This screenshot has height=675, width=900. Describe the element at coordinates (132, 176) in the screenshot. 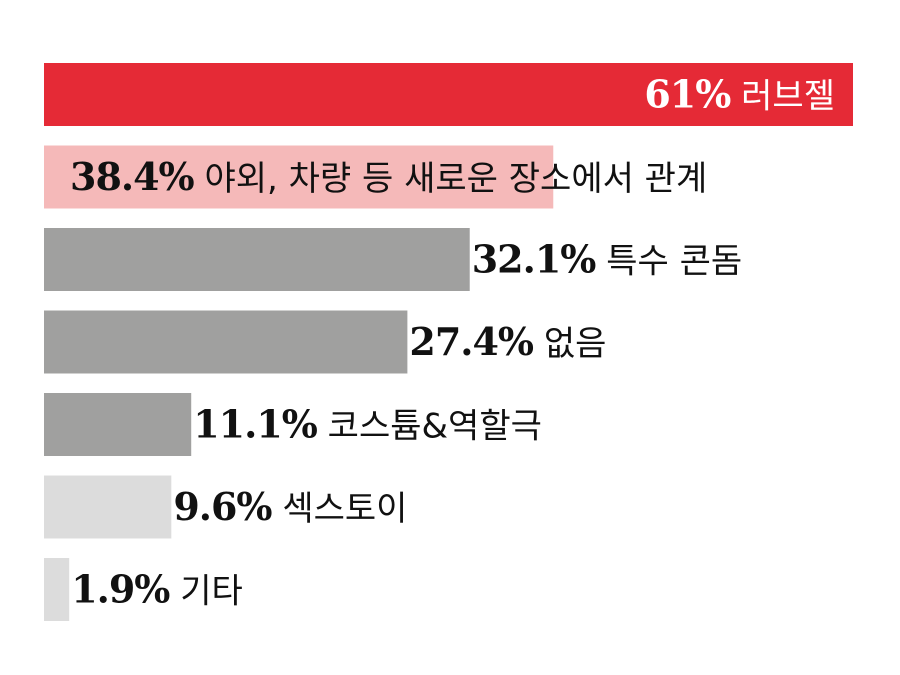

I see `value-label: 38.4%` at that location.